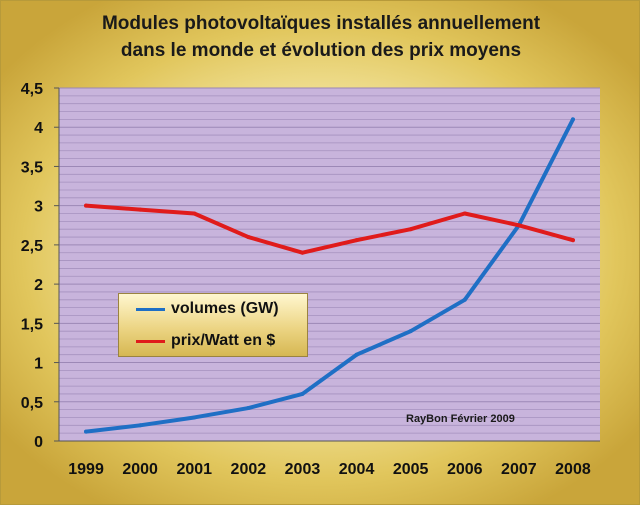 The width and height of the screenshot is (640, 506). Describe the element at coordinates (223, 340) in the screenshot. I see `legend-label-prix: prix/Watt en $` at that location.